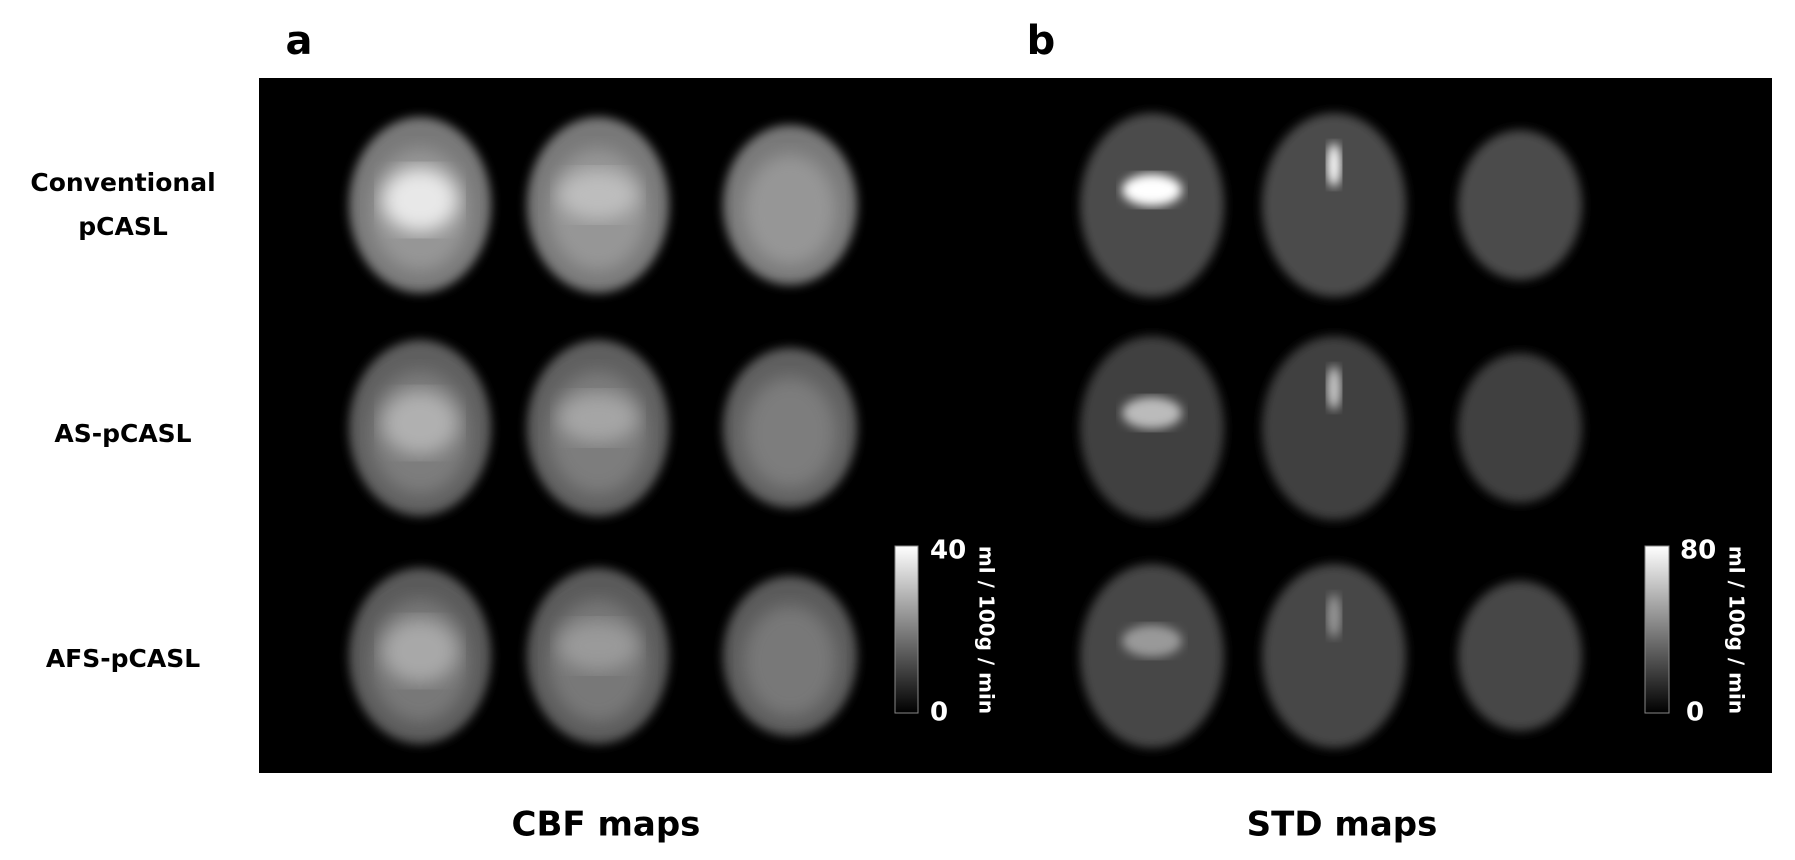  I want to click on panel-label: b, so click(1041, 41).